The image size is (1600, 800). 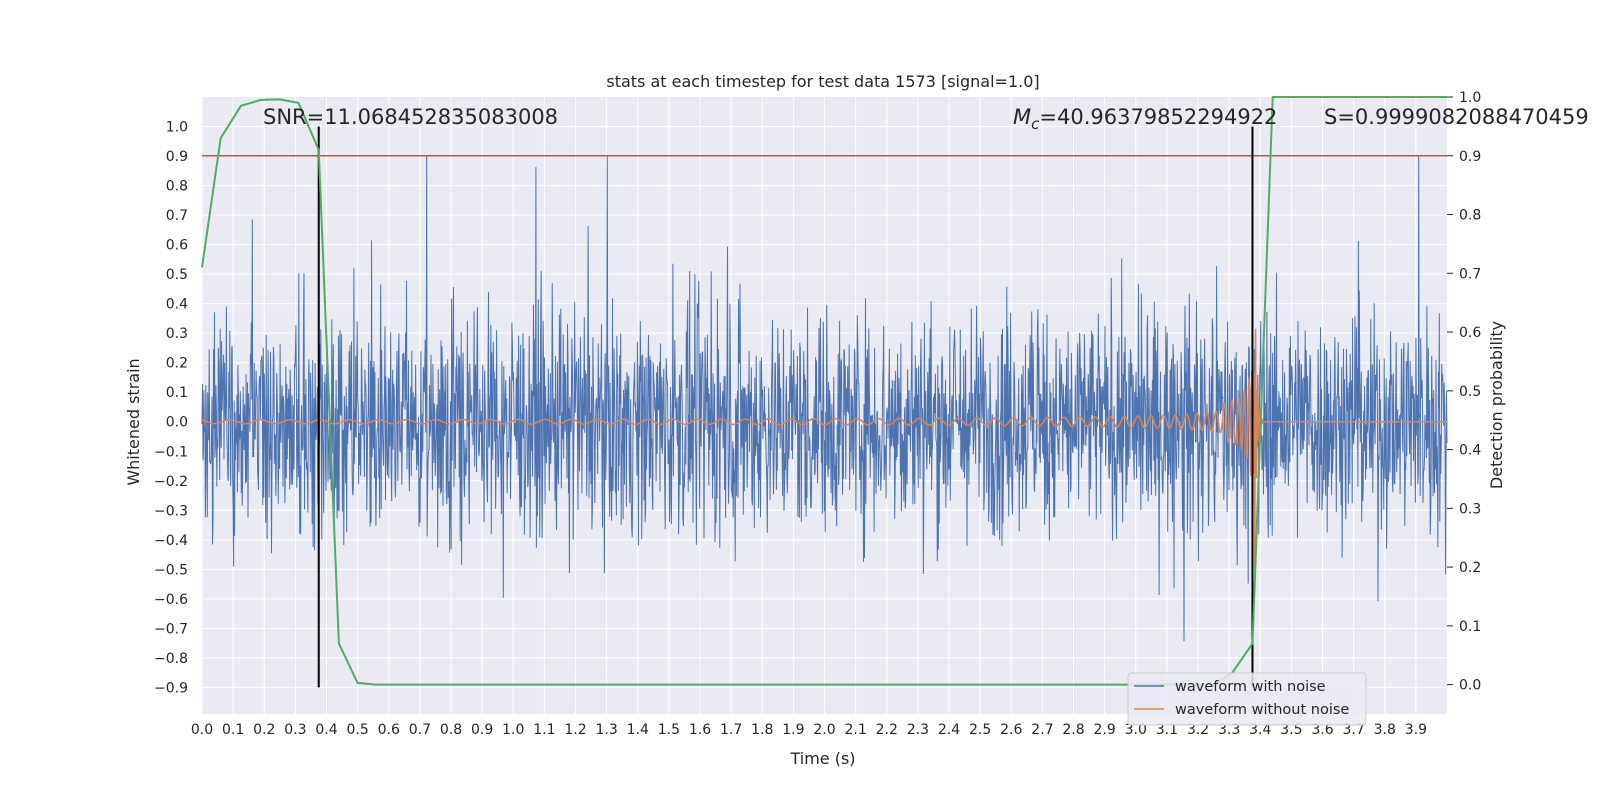 What do you see at coordinates (295, 730) in the screenshot?
I see `x-tick-label: 0.3` at bounding box center [295, 730].